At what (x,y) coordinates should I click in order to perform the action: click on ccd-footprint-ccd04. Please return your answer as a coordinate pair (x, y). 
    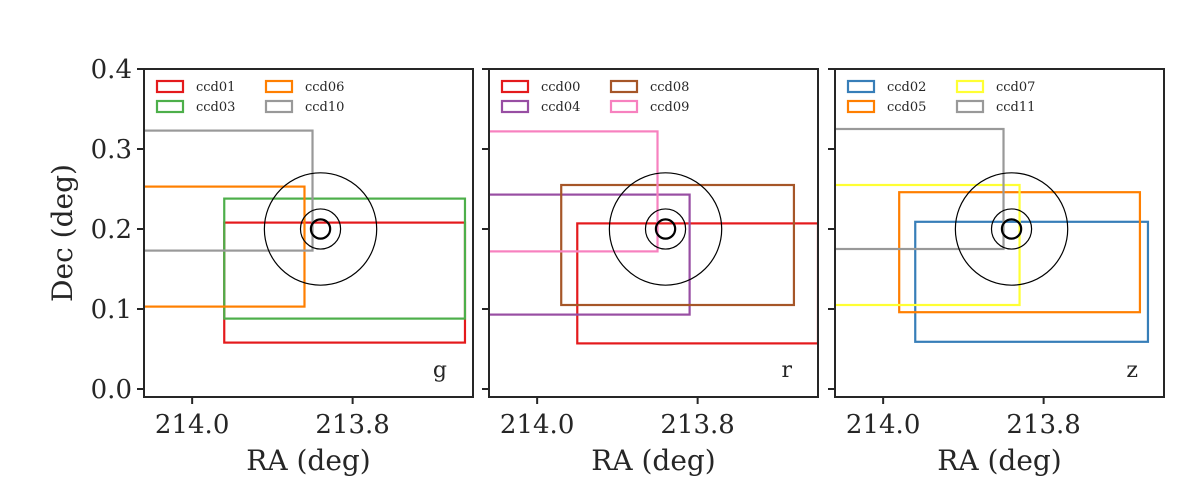
    Looking at the image, I should click on (590, 254).